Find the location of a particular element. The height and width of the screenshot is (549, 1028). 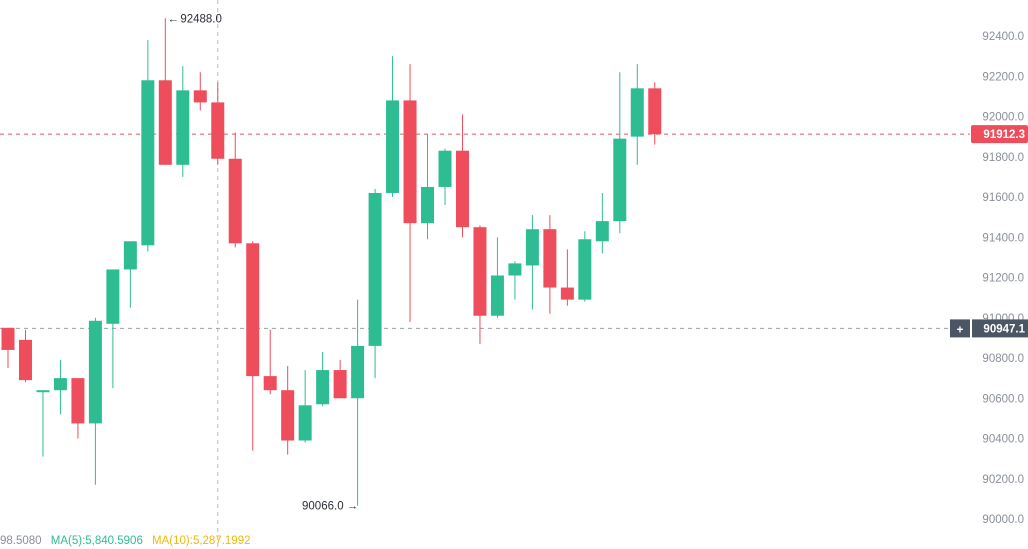

add-order-button is located at coordinates (960, 328).